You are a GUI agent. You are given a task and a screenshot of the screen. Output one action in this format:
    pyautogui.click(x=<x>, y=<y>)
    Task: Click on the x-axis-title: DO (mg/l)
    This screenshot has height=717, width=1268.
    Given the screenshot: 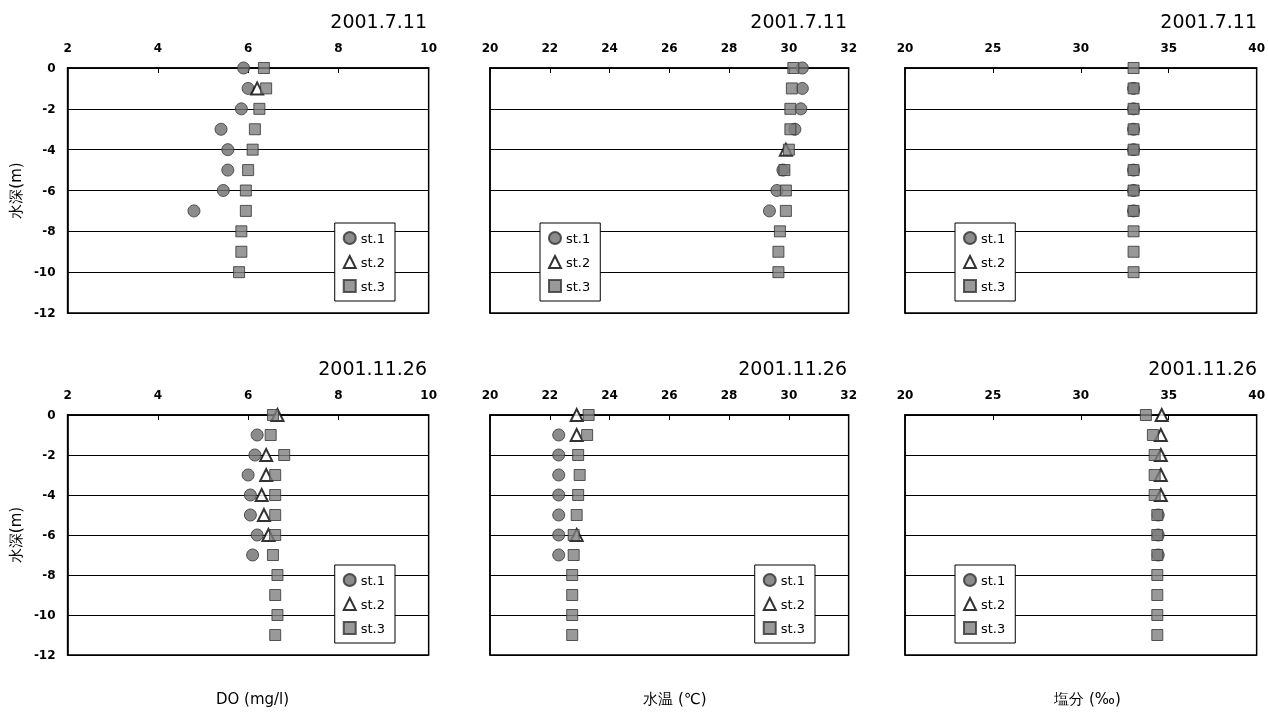 What is the action you would take?
    pyautogui.click(x=252, y=698)
    